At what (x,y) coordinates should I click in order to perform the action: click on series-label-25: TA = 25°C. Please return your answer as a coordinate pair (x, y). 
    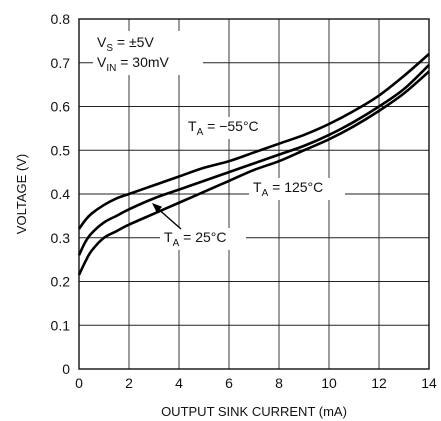
    Looking at the image, I should click on (203, 239).